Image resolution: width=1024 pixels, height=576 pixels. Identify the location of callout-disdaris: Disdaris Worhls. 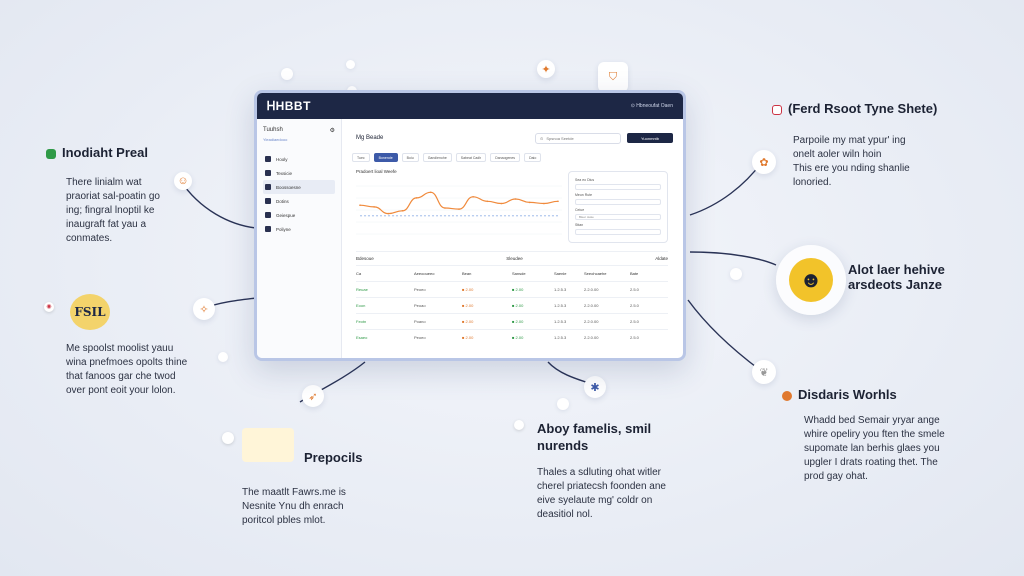
(839, 394).